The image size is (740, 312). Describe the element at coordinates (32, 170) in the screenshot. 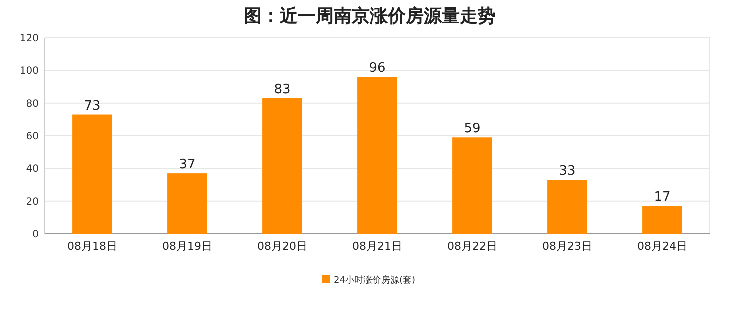

I see `y-tick-label: 40` at that location.